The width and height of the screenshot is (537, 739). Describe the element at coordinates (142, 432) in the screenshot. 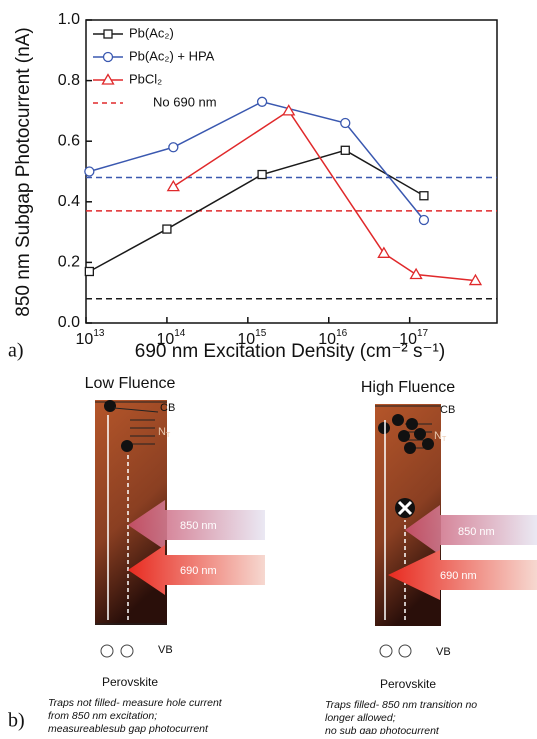

I see `trap-levels` at that location.